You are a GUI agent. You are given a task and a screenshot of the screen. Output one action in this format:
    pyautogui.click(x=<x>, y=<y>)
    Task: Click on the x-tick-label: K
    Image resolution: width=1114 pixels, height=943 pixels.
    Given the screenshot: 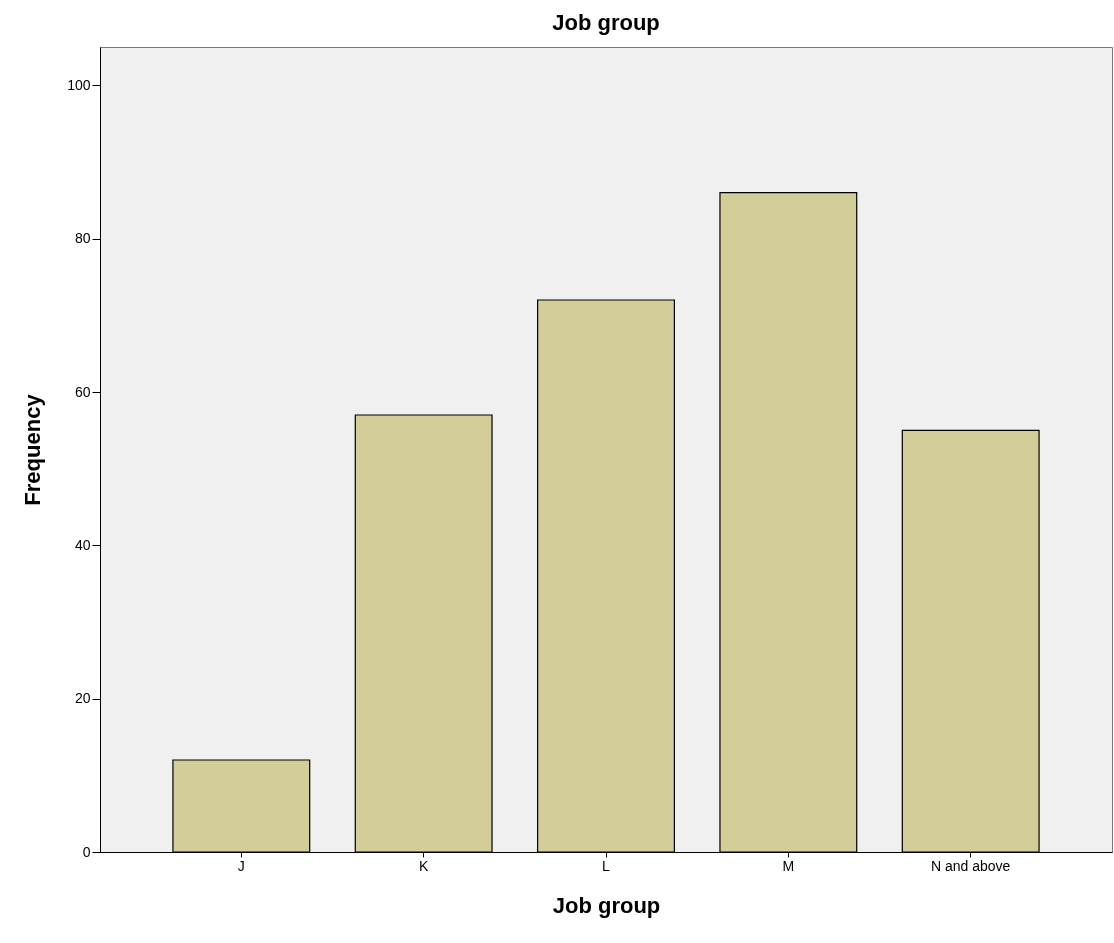 What is the action you would take?
    pyautogui.click(x=423, y=865)
    